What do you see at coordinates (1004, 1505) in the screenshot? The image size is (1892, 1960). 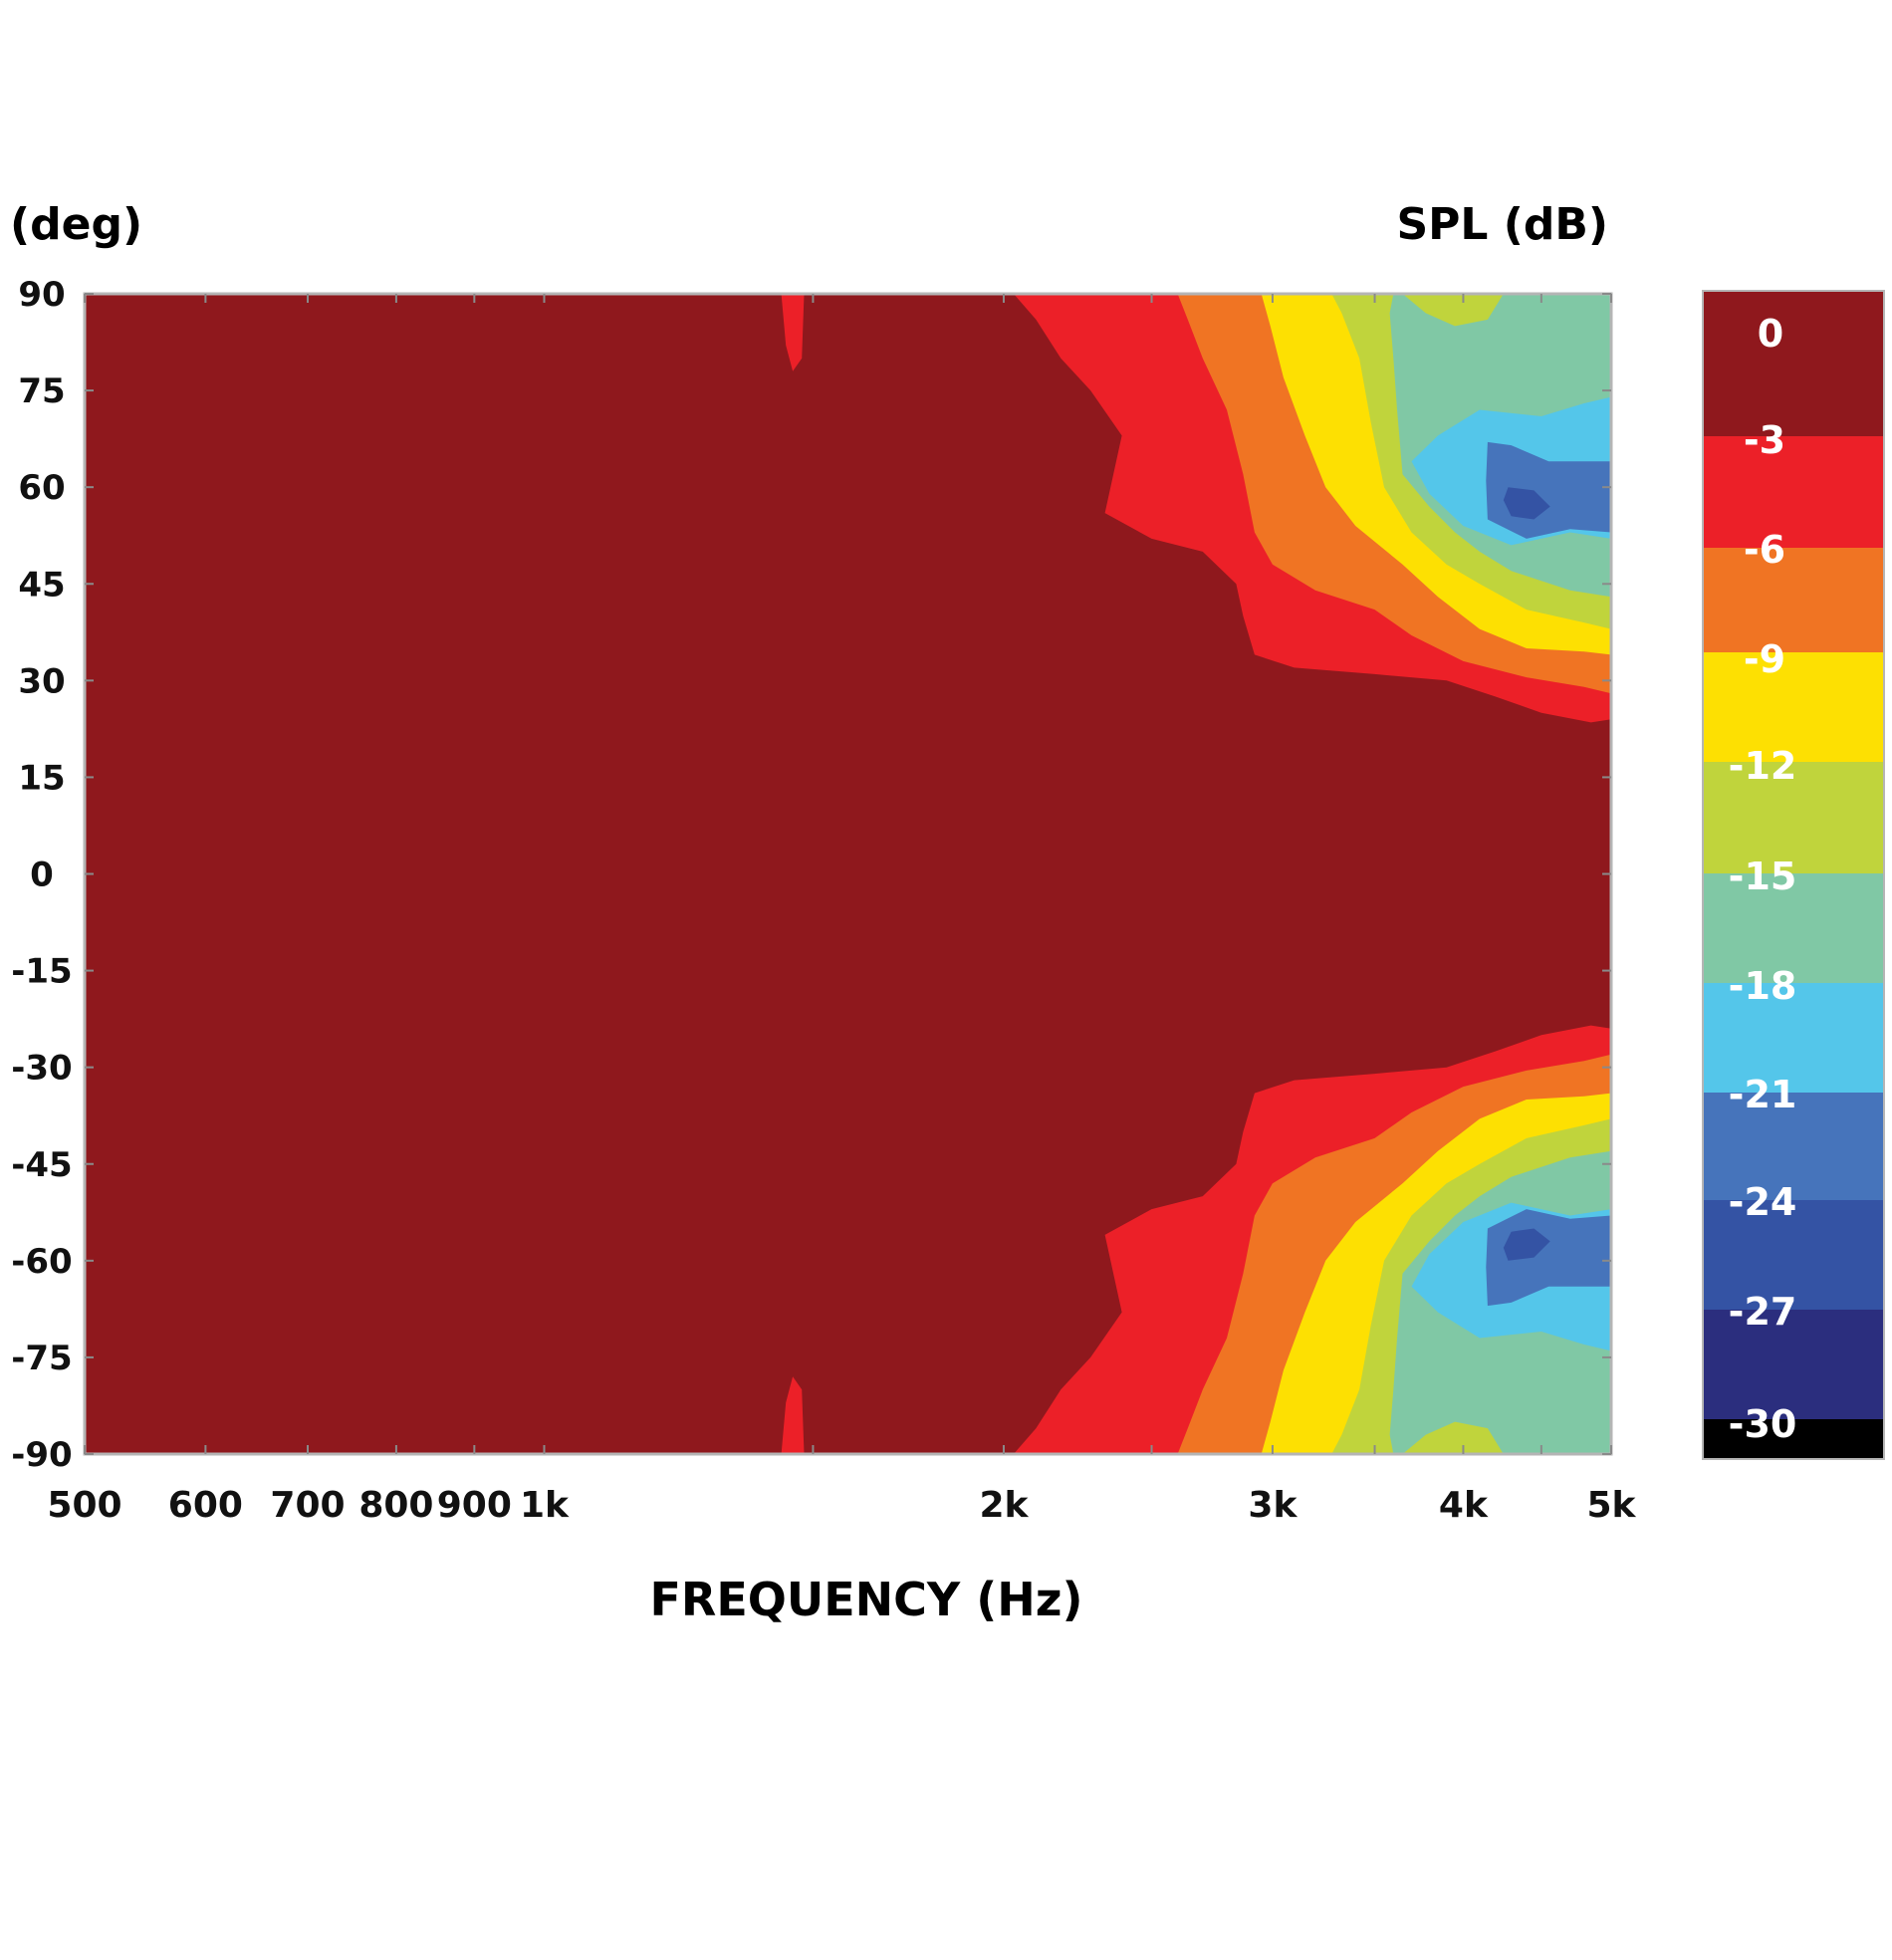 I see `x-tick-label: 2k` at bounding box center [1004, 1505].